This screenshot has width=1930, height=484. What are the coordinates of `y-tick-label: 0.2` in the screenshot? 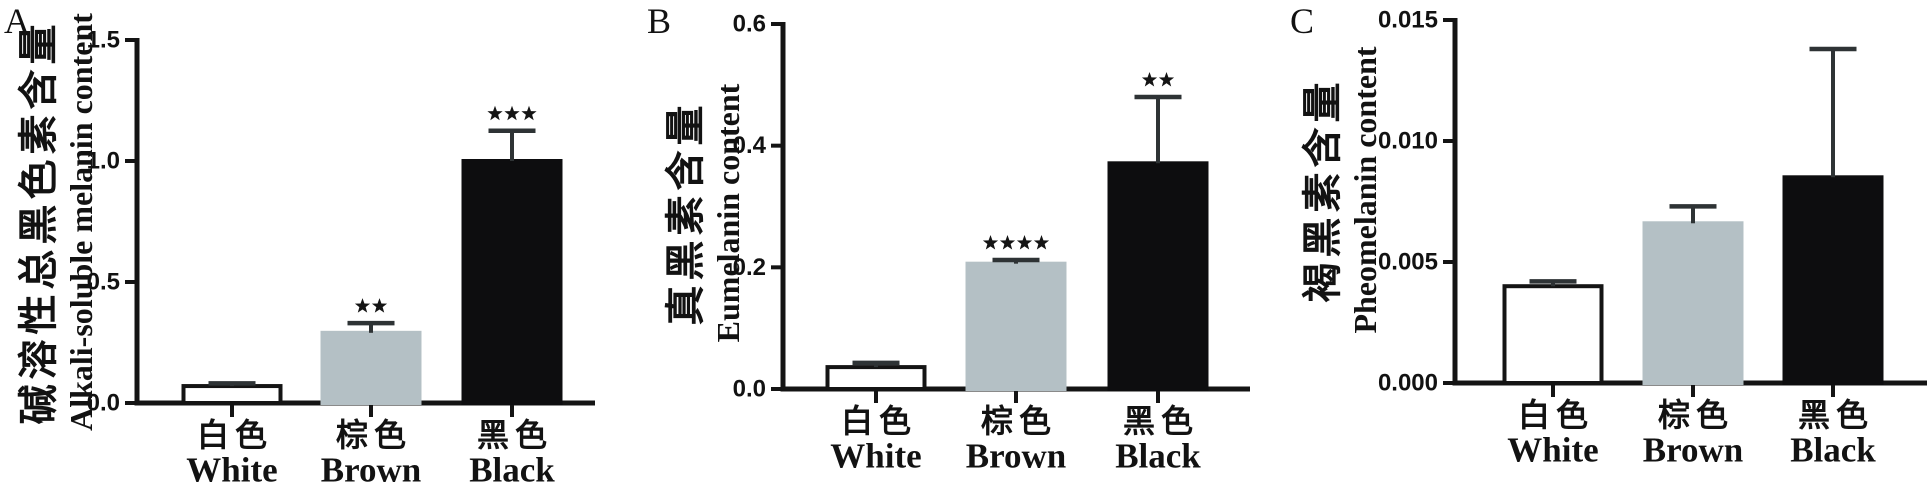 It's located at (749, 267).